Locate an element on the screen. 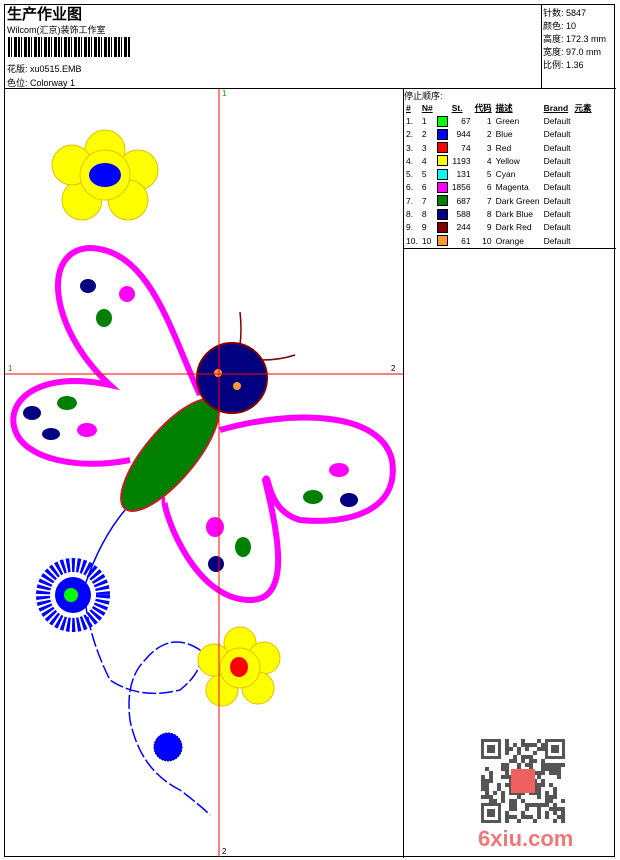 This screenshot has width=620, height=860. colorway-label: 色位: is located at coordinates (17, 83).